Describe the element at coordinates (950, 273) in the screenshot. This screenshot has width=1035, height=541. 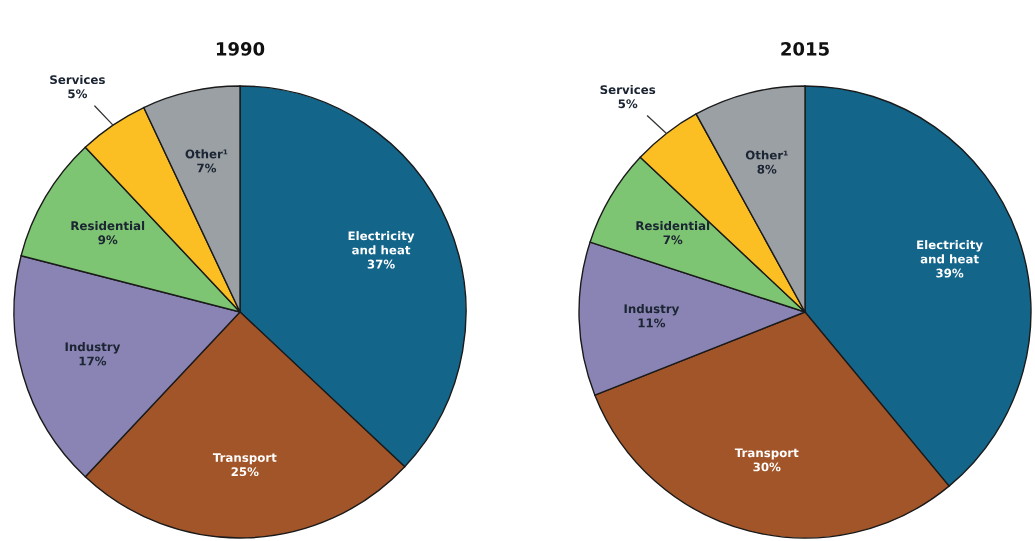
I see `data-label: 39%` at that location.